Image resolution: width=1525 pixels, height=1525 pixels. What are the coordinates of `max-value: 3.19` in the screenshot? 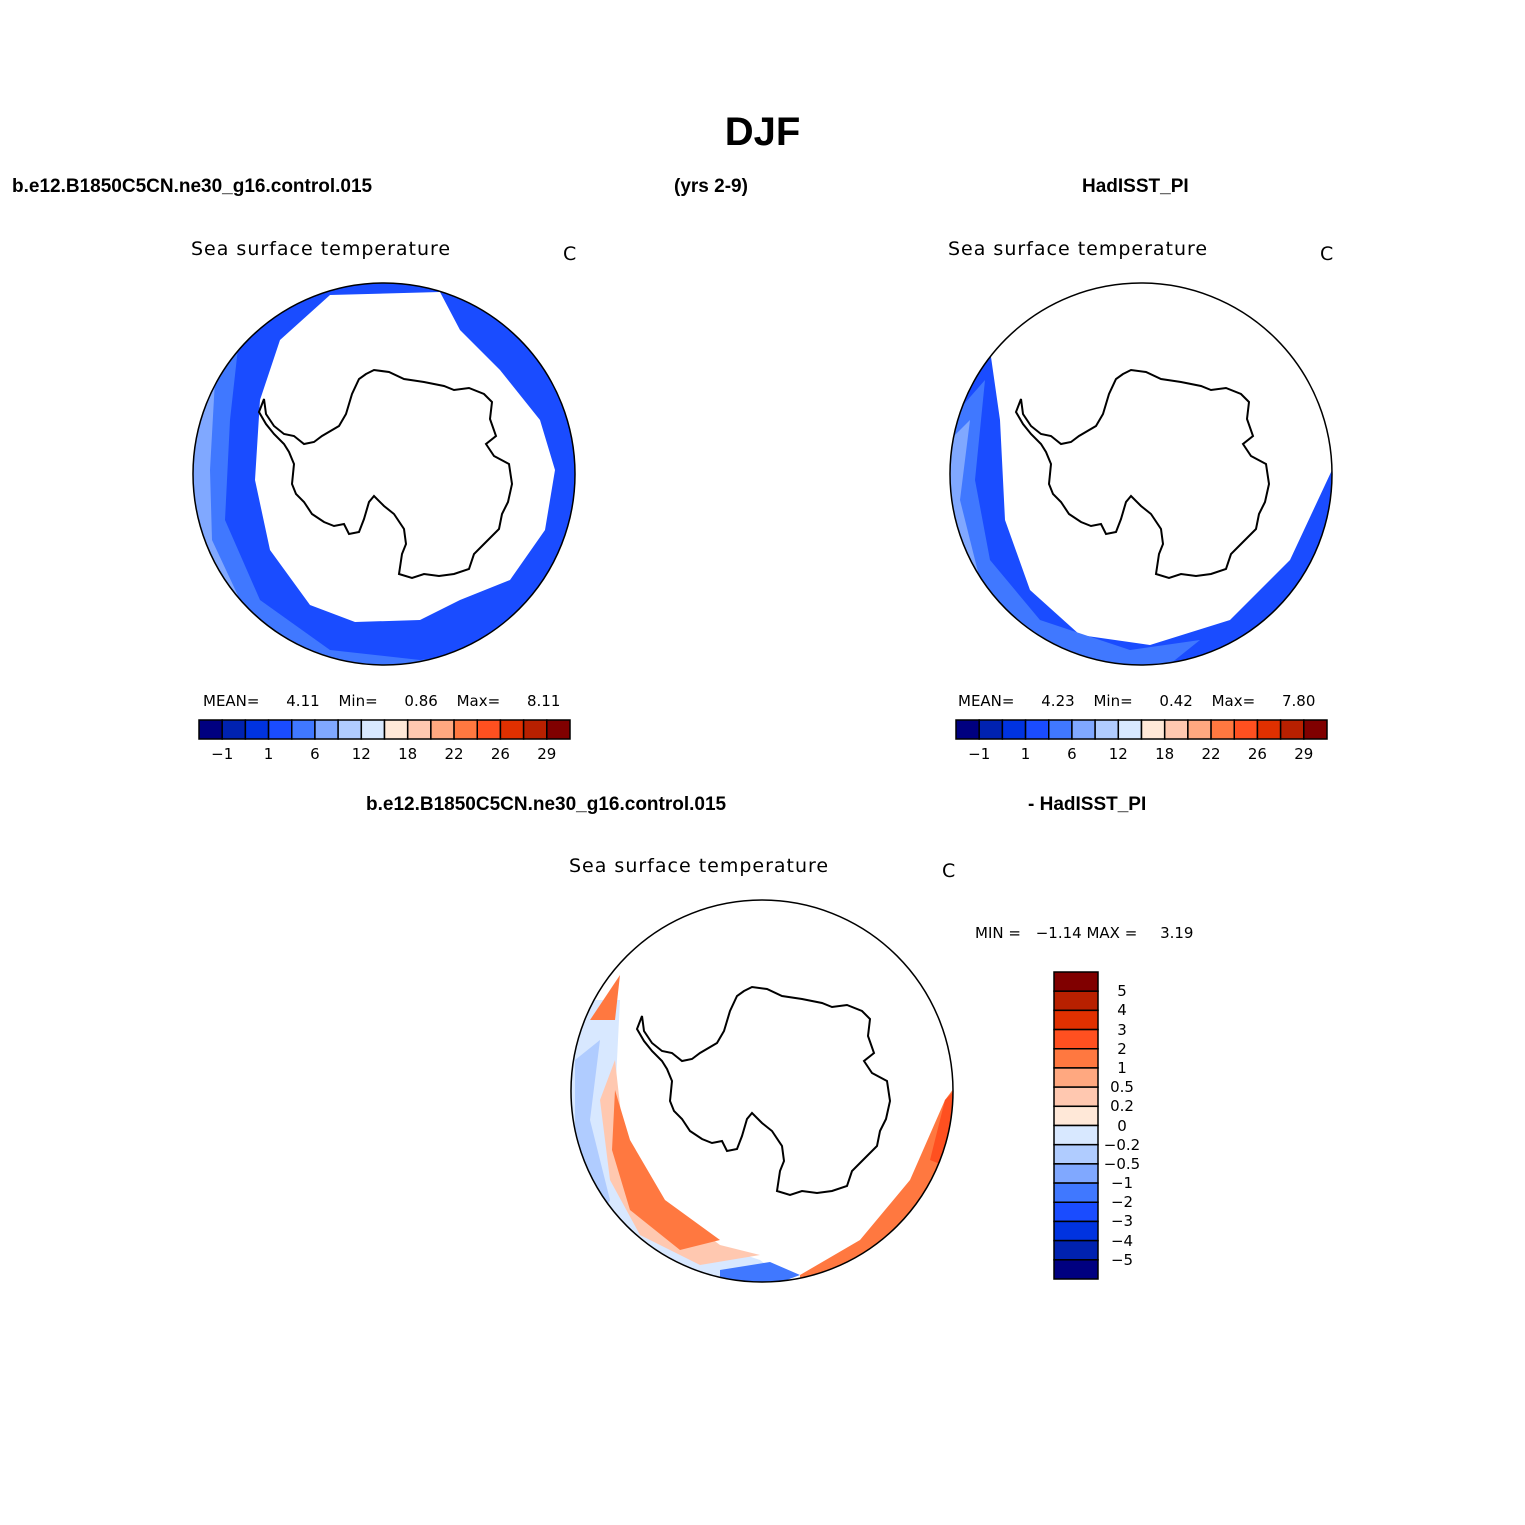 It's located at (1177, 933).